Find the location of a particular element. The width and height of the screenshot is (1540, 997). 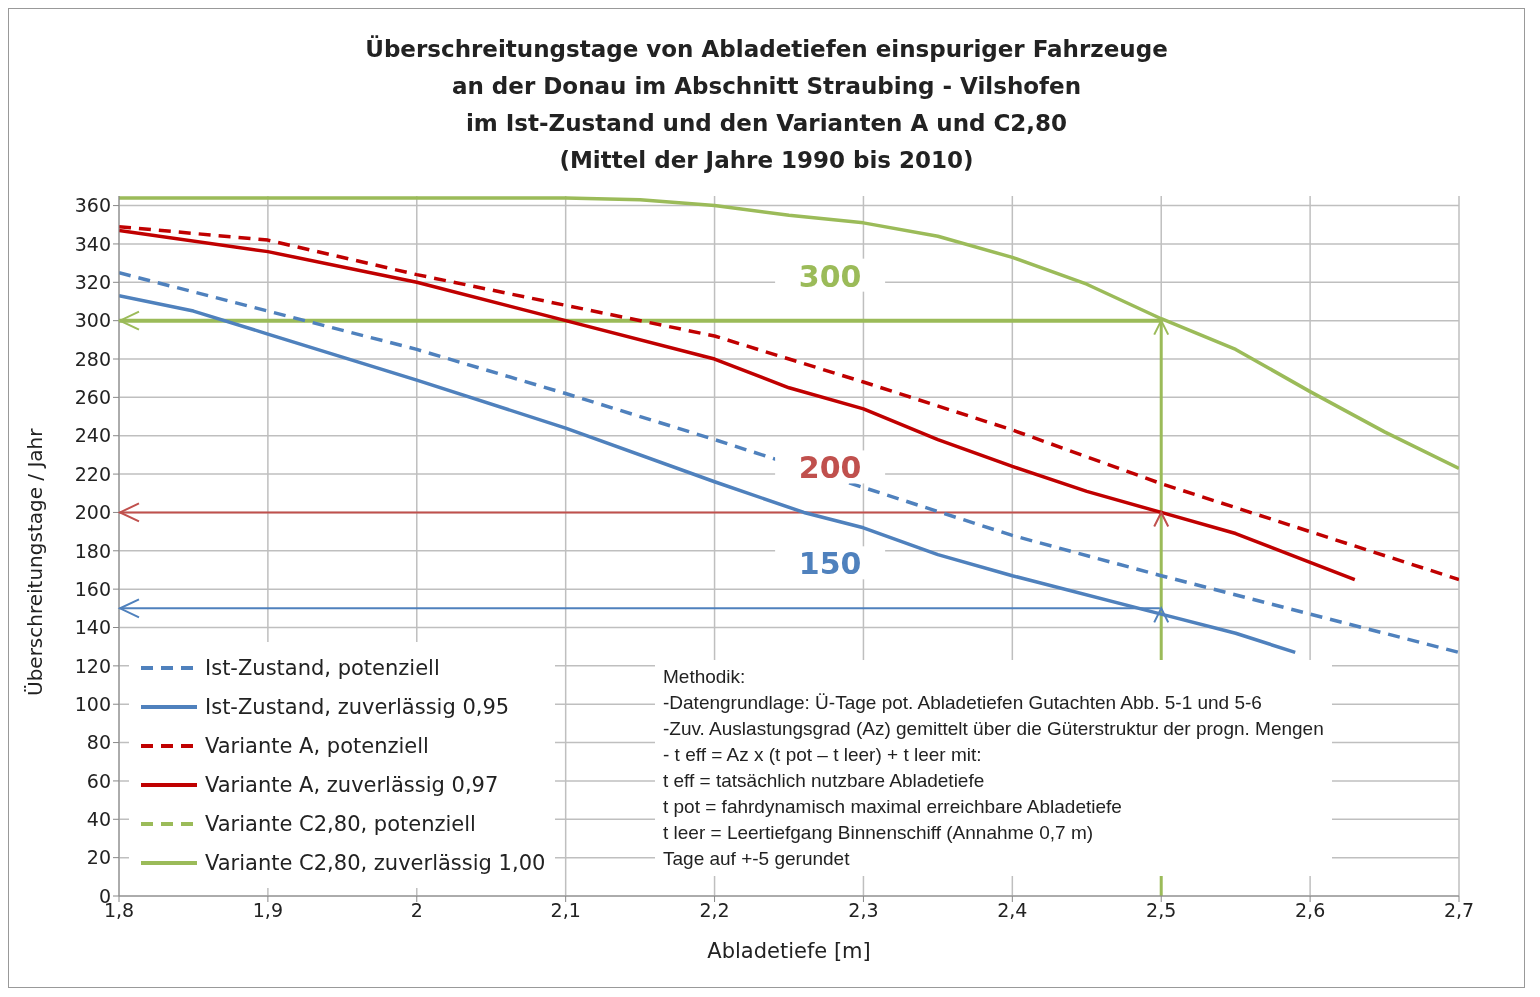

y-tick-label: 60 is located at coordinates (98, 780).